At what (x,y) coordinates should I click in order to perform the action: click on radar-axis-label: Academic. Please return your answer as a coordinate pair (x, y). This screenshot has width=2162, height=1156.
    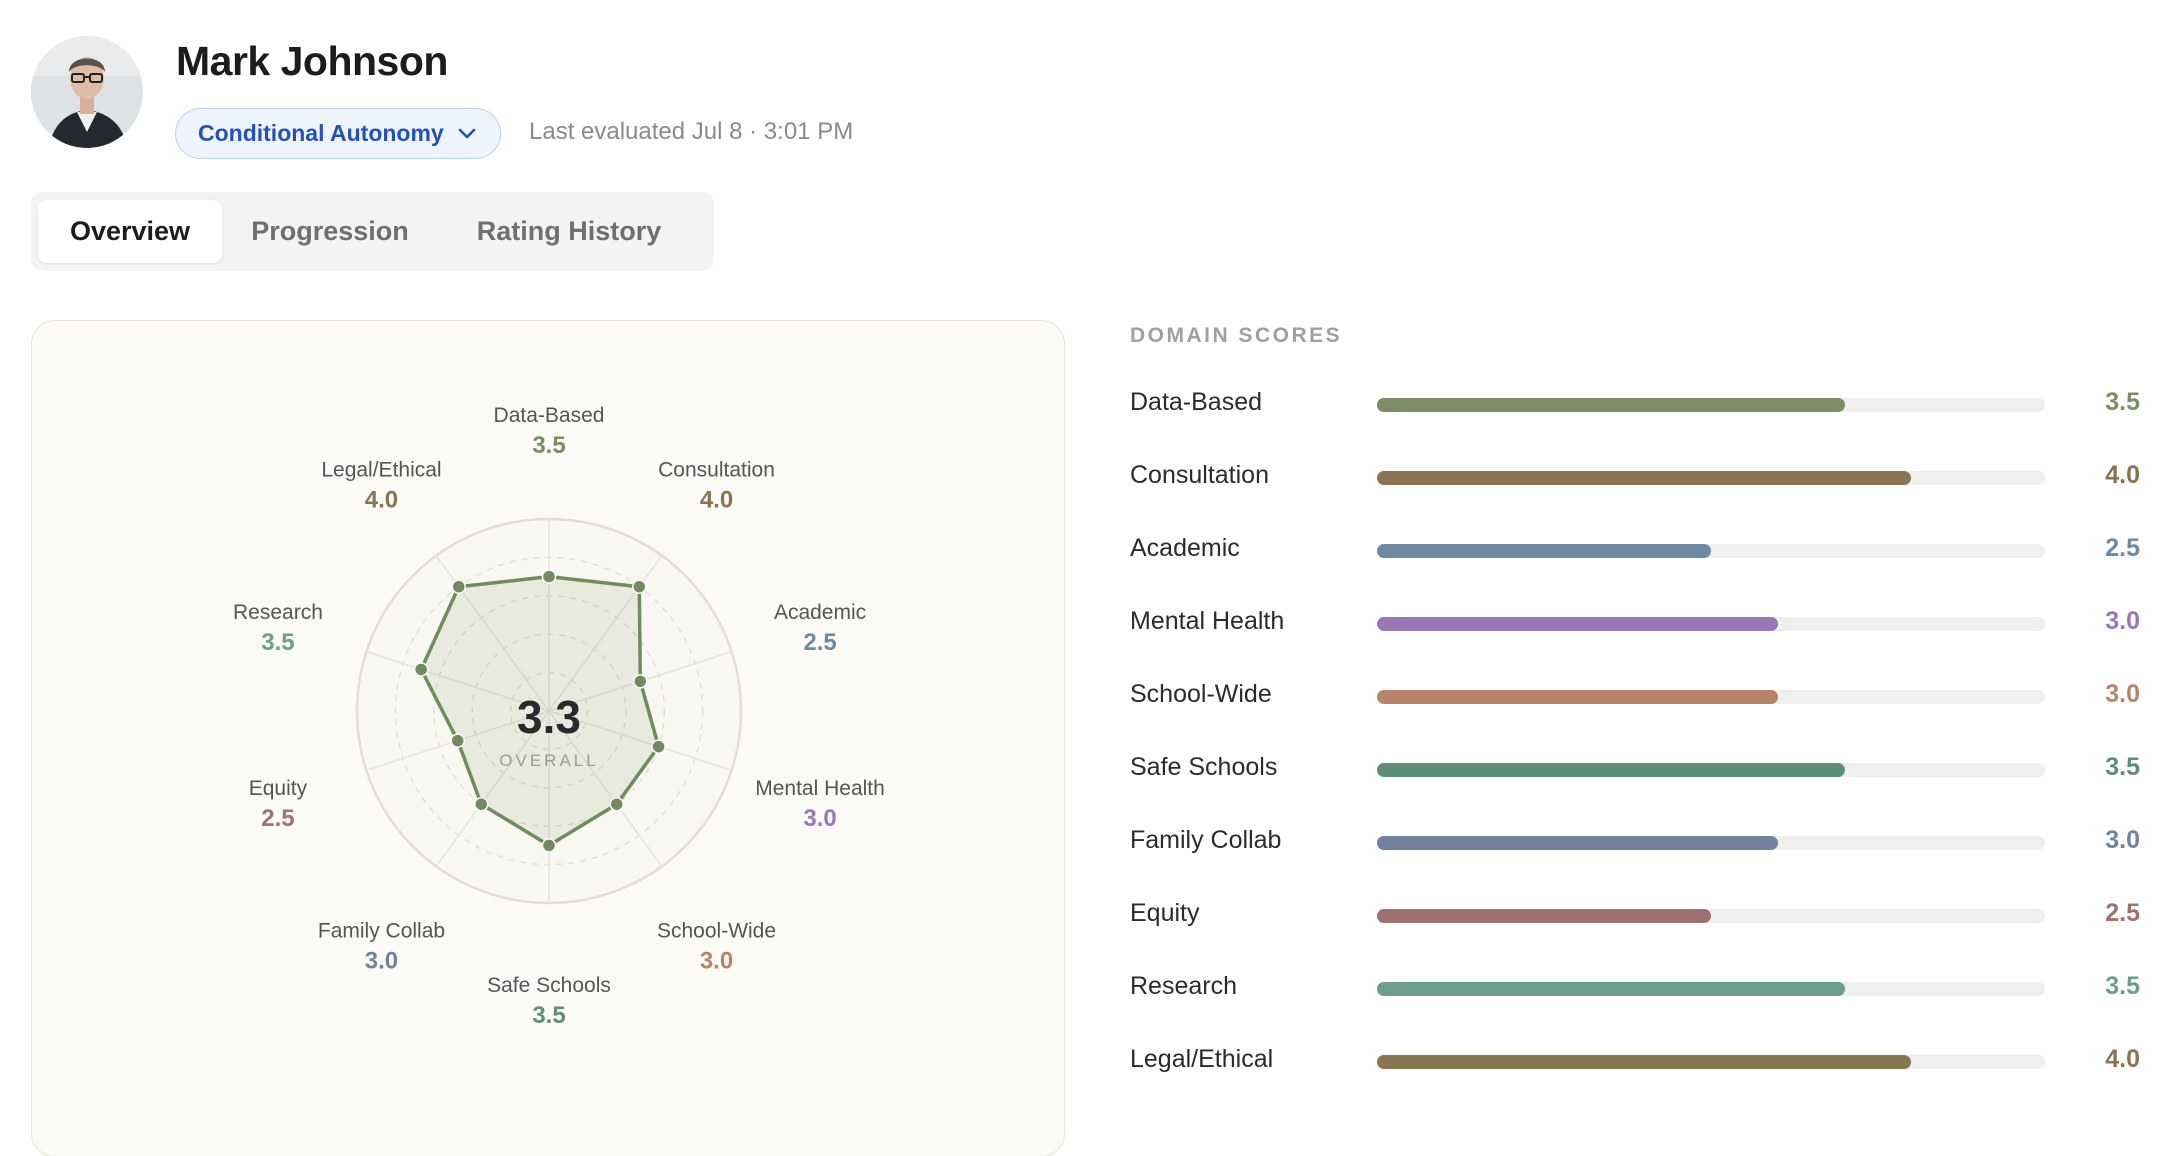
    Looking at the image, I should click on (820, 612).